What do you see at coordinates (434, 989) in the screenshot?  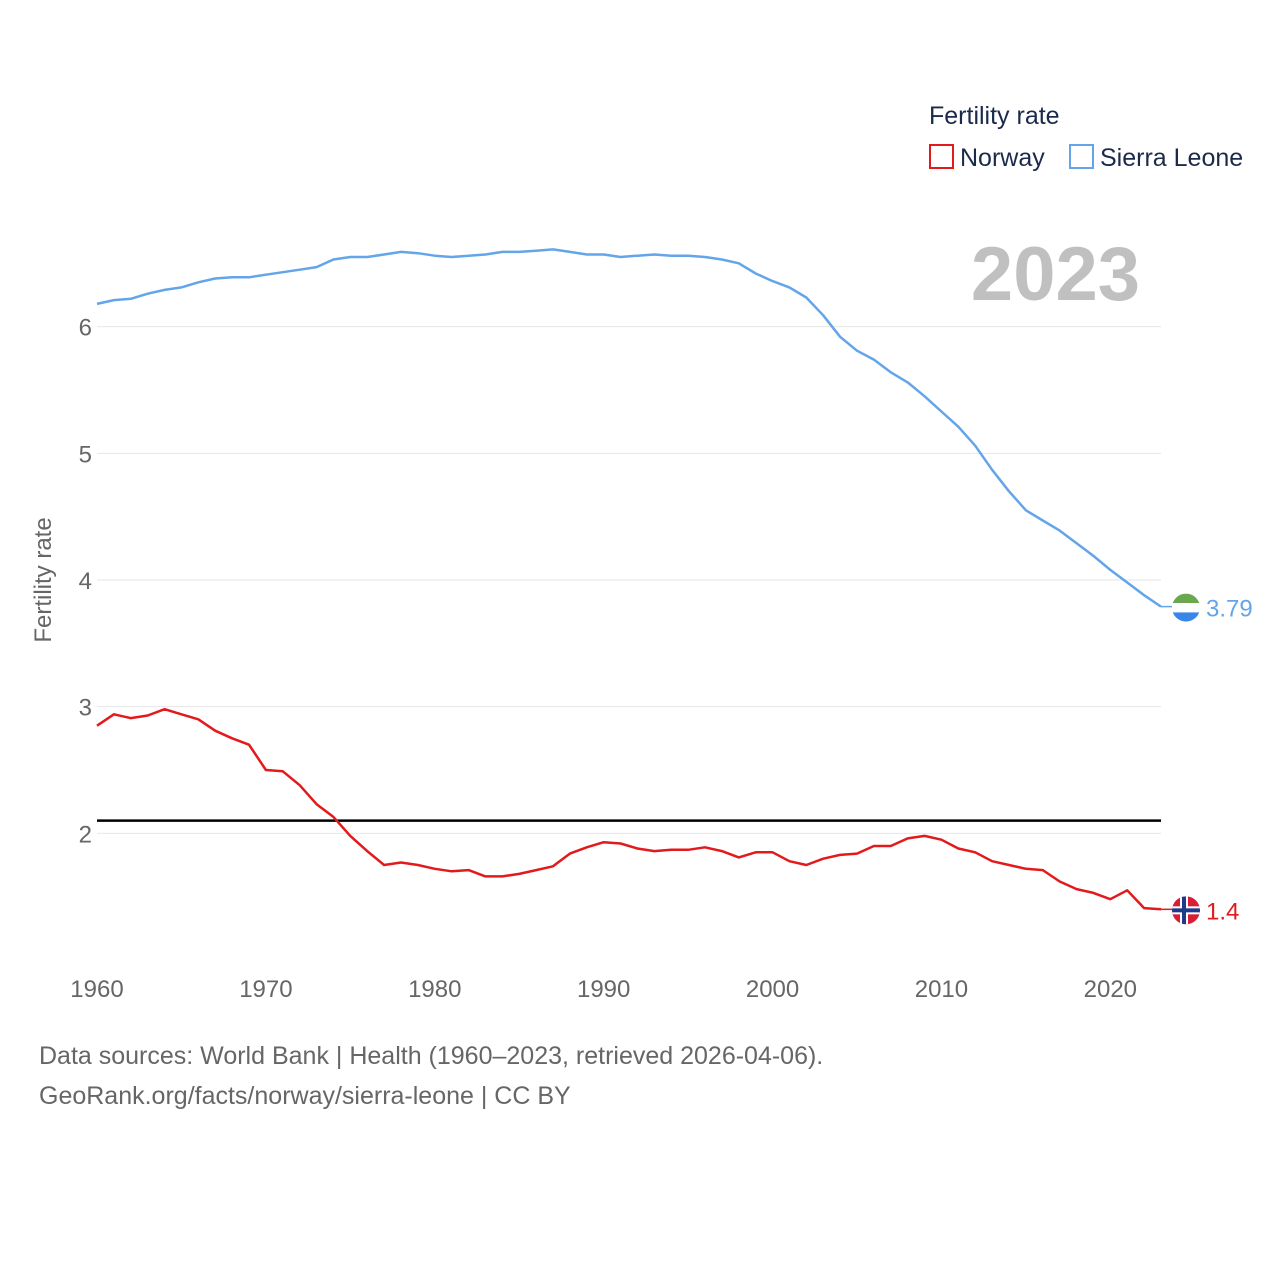 I see `x-tick-1980: 1980` at bounding box center [434, 989].